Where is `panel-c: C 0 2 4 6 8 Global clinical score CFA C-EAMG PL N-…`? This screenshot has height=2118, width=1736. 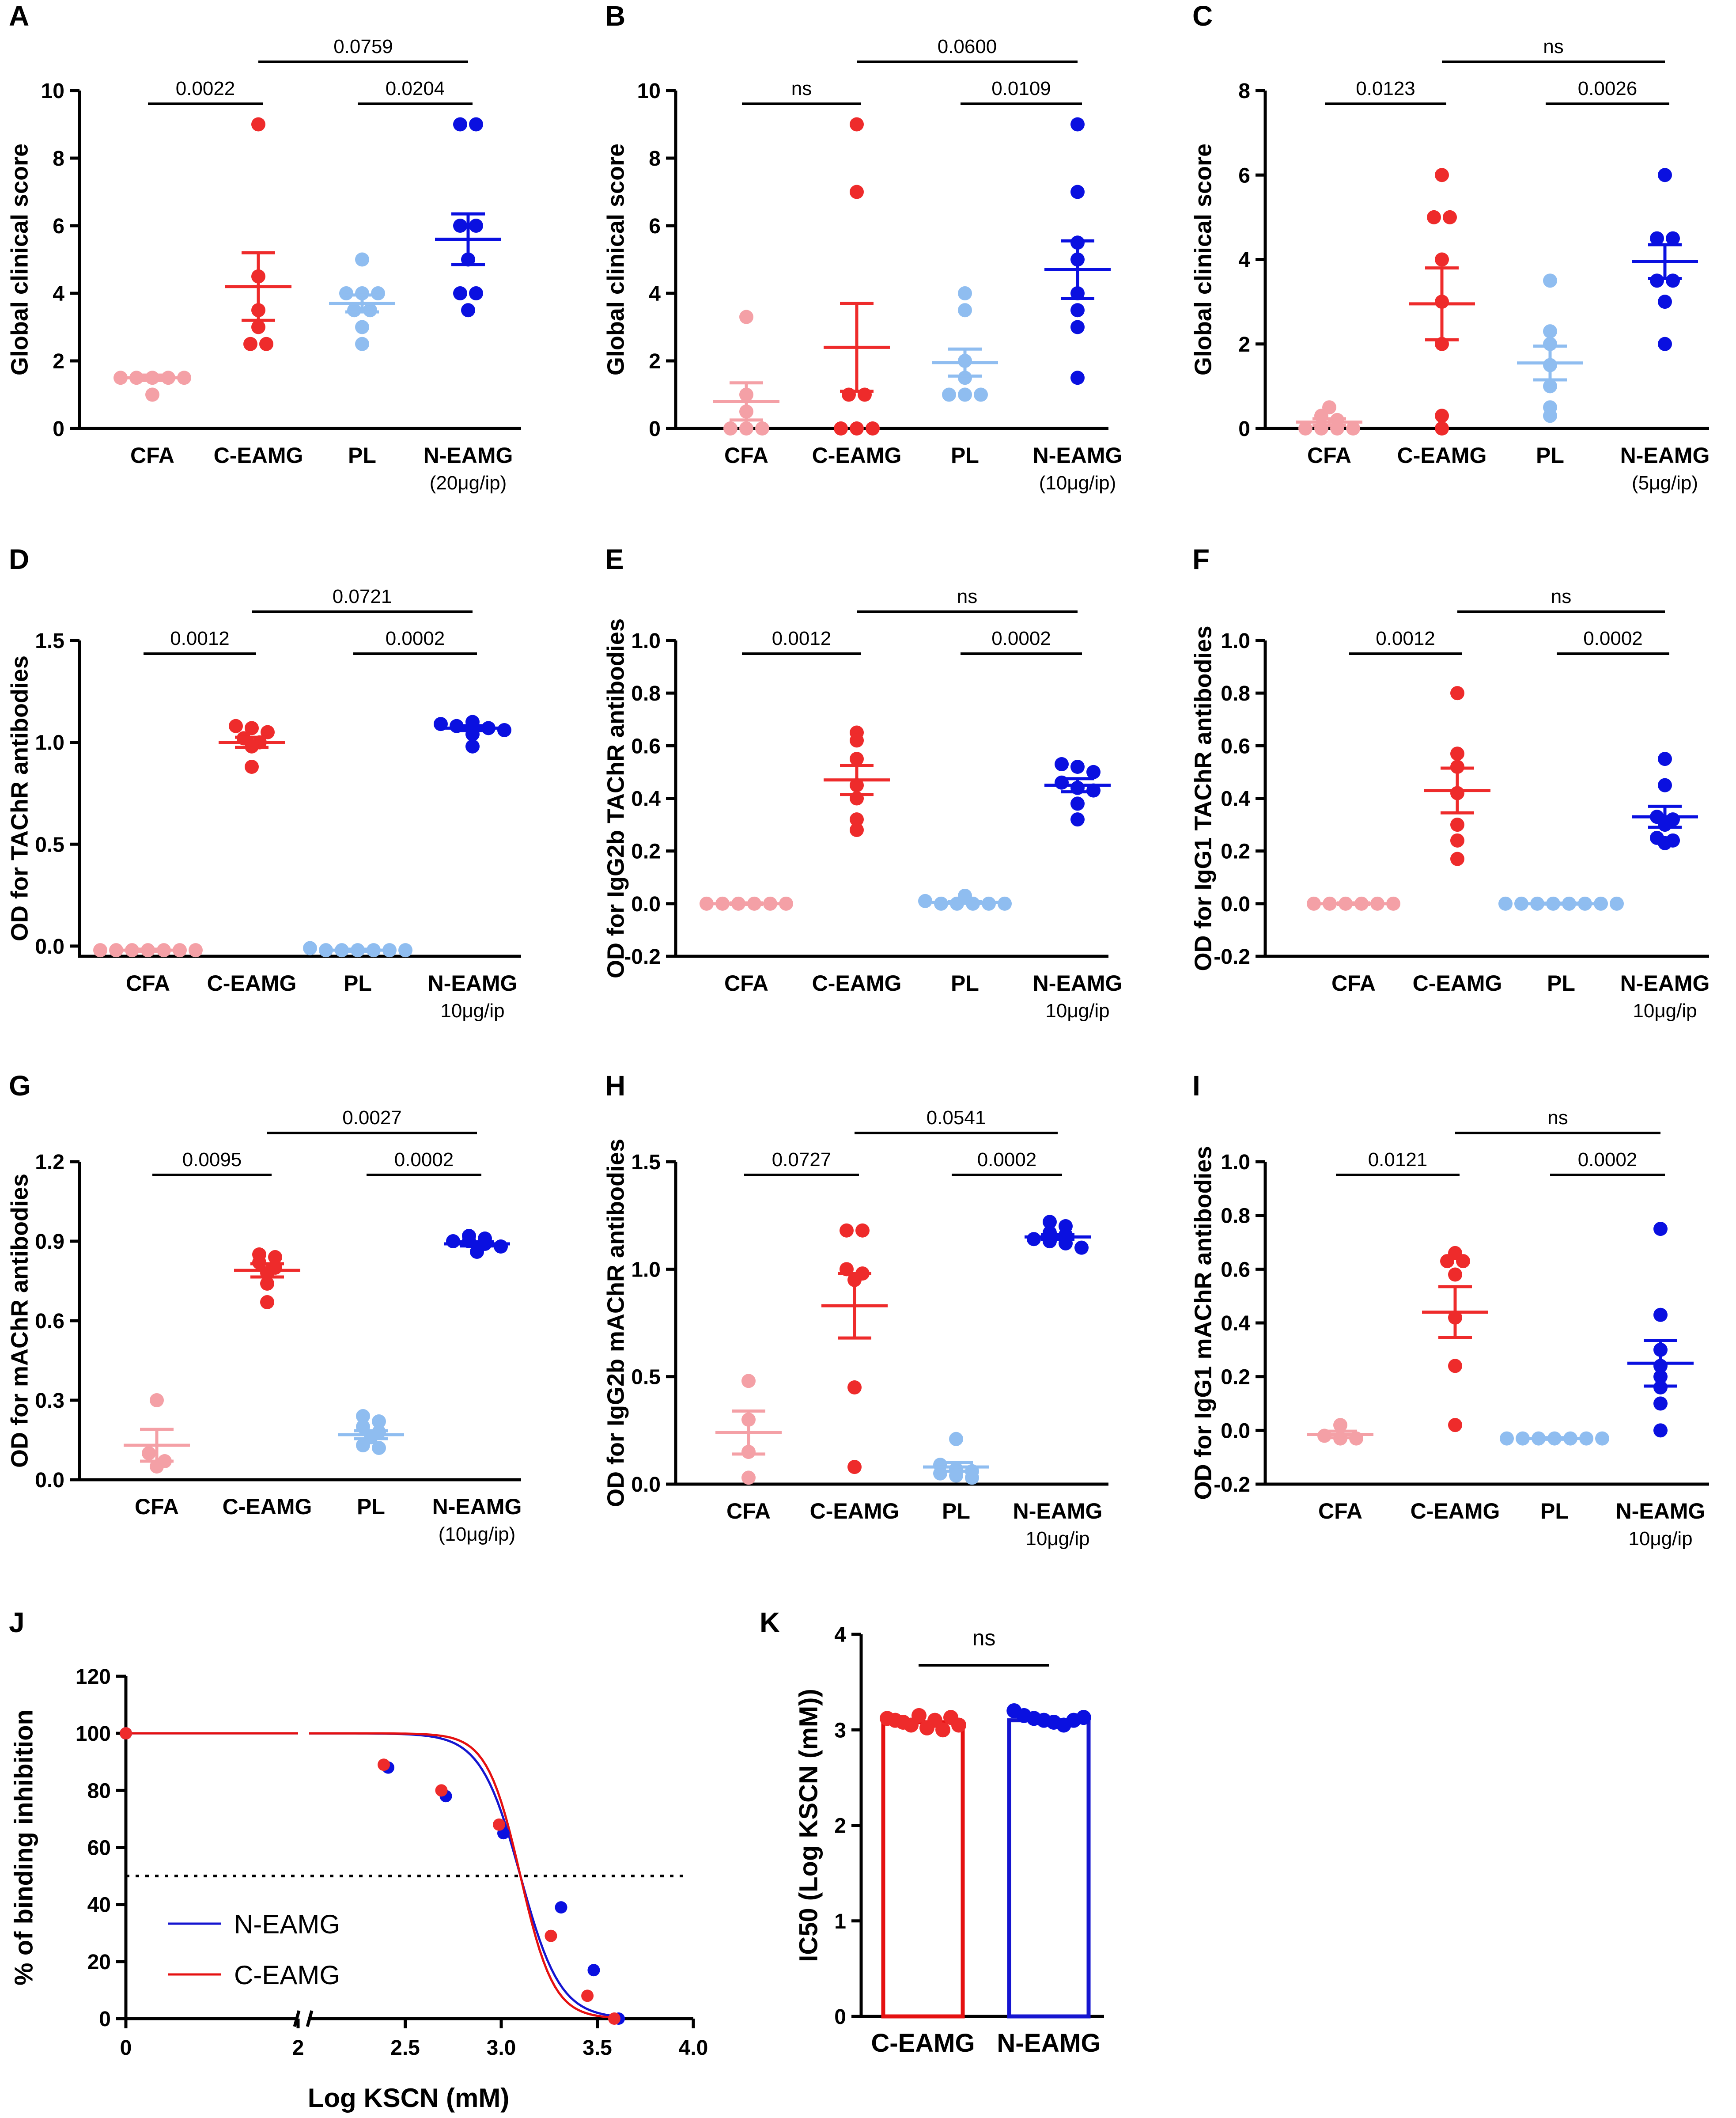 panel-c: C 0 2 4 6 8 Global clinical score CFA C-EAMG PL N-… is located at coordinates (1450, 247).